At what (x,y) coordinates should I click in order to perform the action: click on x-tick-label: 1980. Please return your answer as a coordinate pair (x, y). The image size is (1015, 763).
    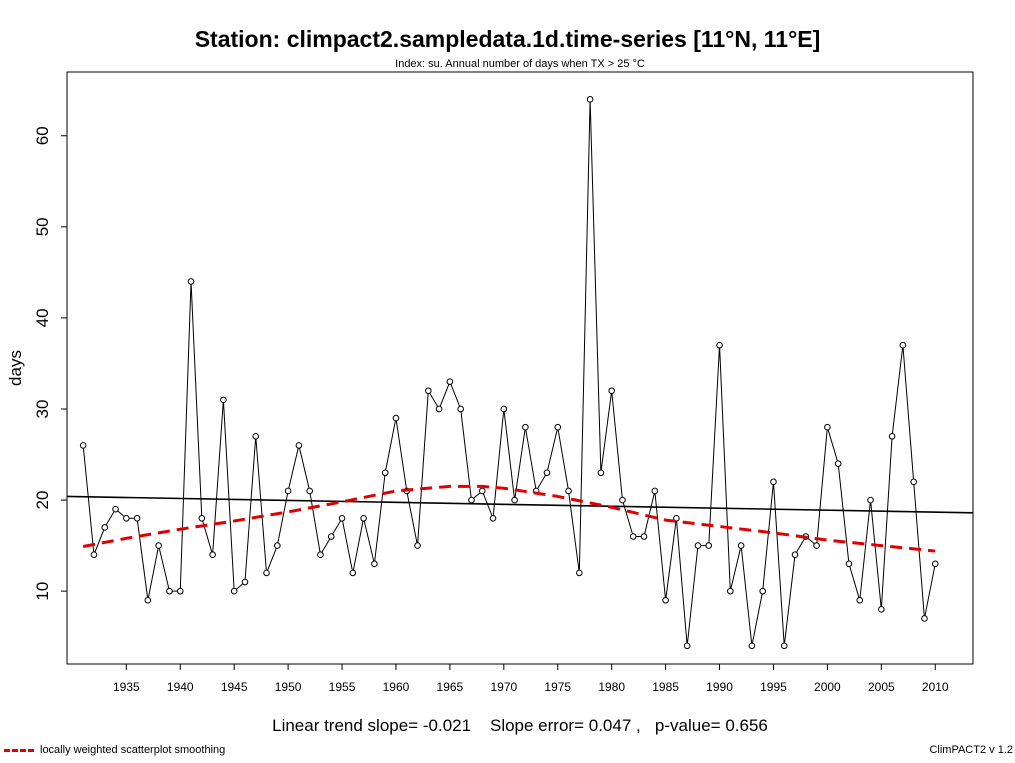
    Looking at the image, I should click on (611, 687).